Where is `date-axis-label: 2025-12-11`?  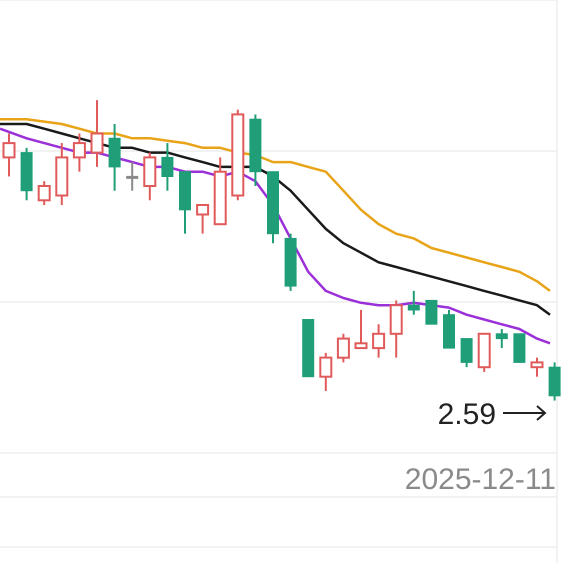 date-axis-label: 2025-12-11 is located at coordinates (480, 479).